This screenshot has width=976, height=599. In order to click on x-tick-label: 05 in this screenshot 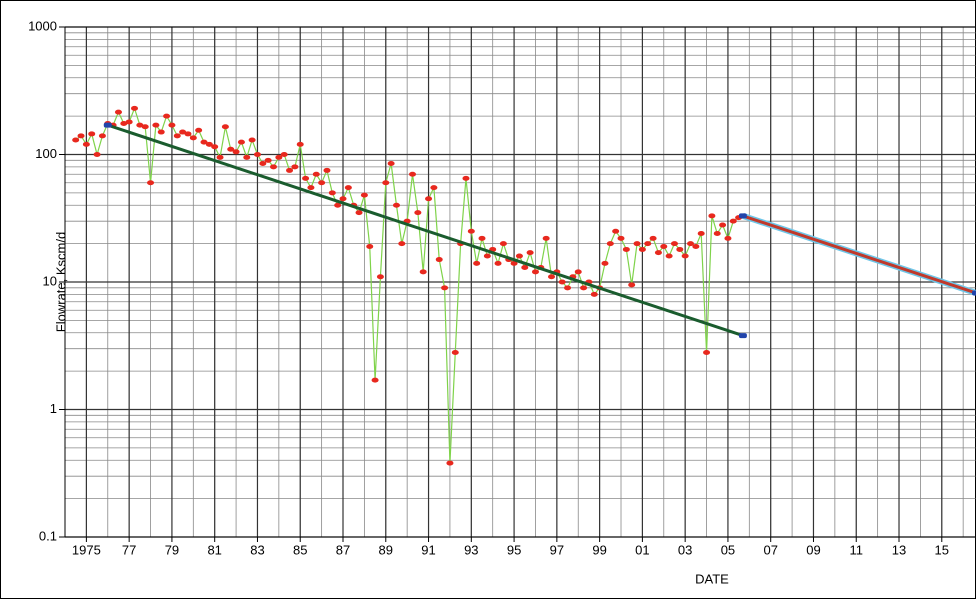, I will do `click(728, 549)`.